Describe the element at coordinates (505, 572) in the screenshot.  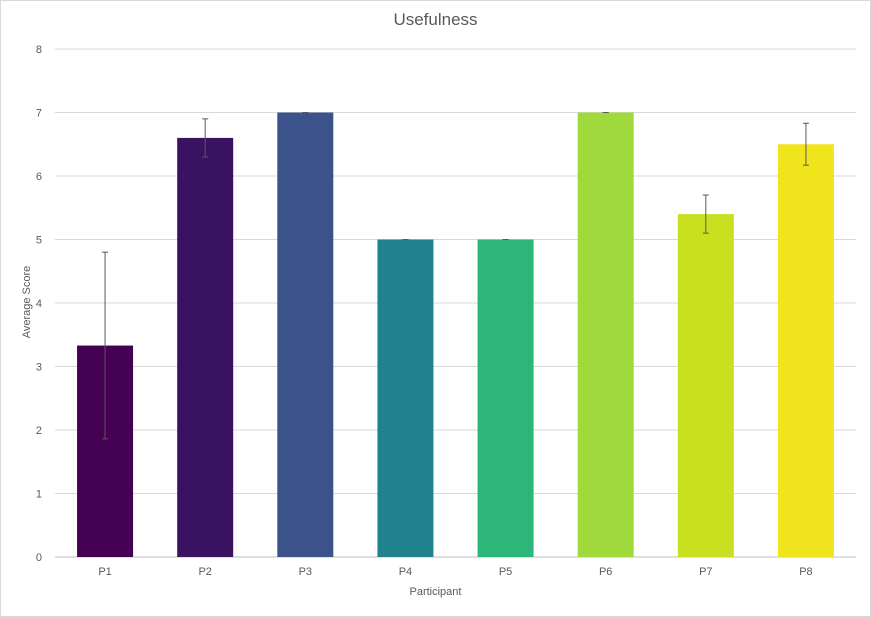
I see `x-tick-label: P5` at that location.